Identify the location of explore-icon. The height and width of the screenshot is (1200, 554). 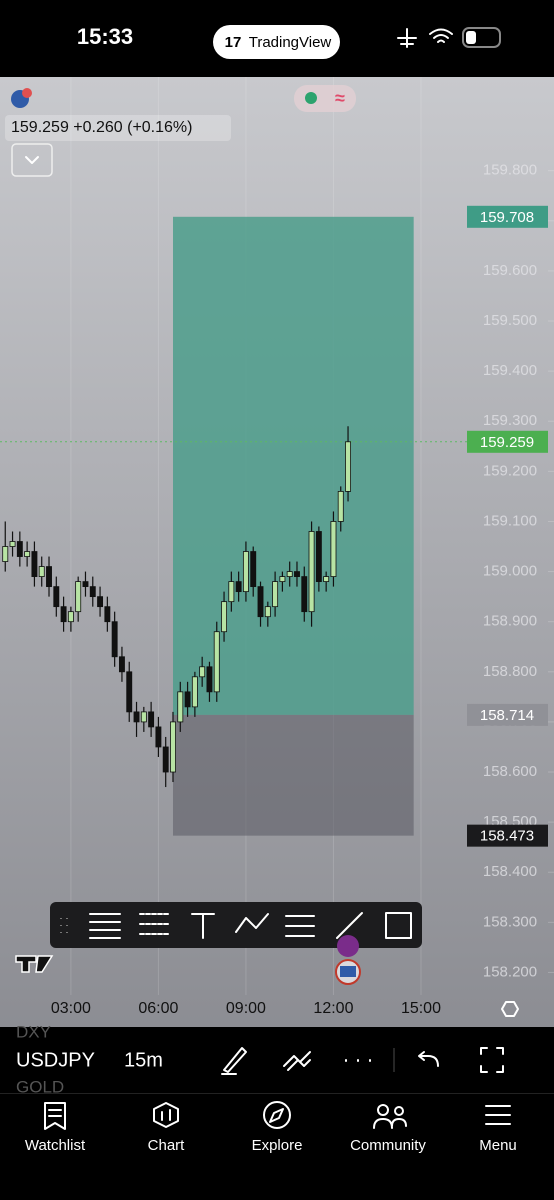
(277, 1115).